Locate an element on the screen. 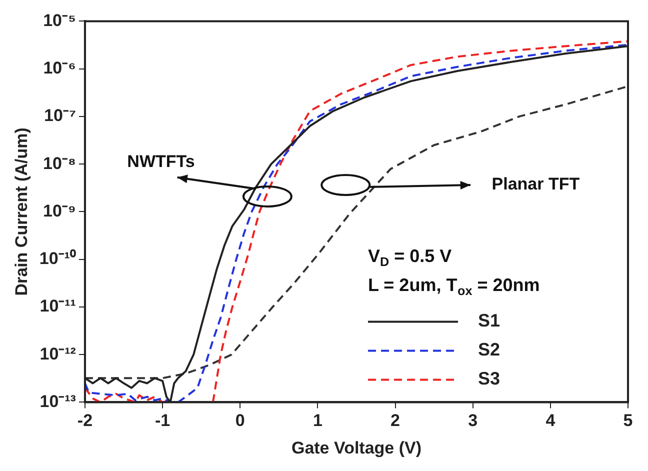 Image resolution: width=648 pixels, height=471 pixels. y-tick-label: 10⁻⁵ is located at coordinates (59, 20).